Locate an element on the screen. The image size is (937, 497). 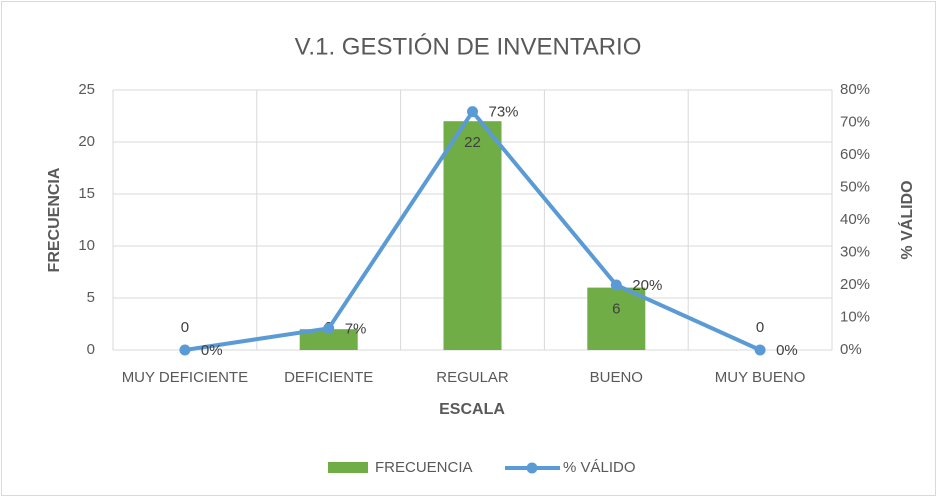
y-tick-label: 5 is located at coordinates (91, 297).